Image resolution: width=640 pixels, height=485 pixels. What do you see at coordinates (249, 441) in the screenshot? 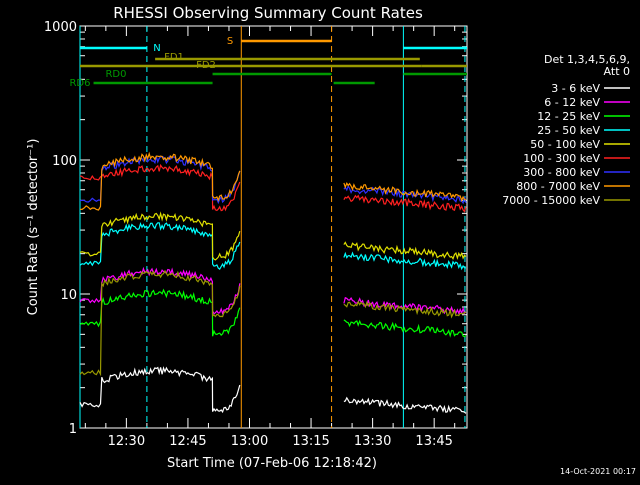
I see `x-tick-label: 13:00` at bounding box center [249, 441].